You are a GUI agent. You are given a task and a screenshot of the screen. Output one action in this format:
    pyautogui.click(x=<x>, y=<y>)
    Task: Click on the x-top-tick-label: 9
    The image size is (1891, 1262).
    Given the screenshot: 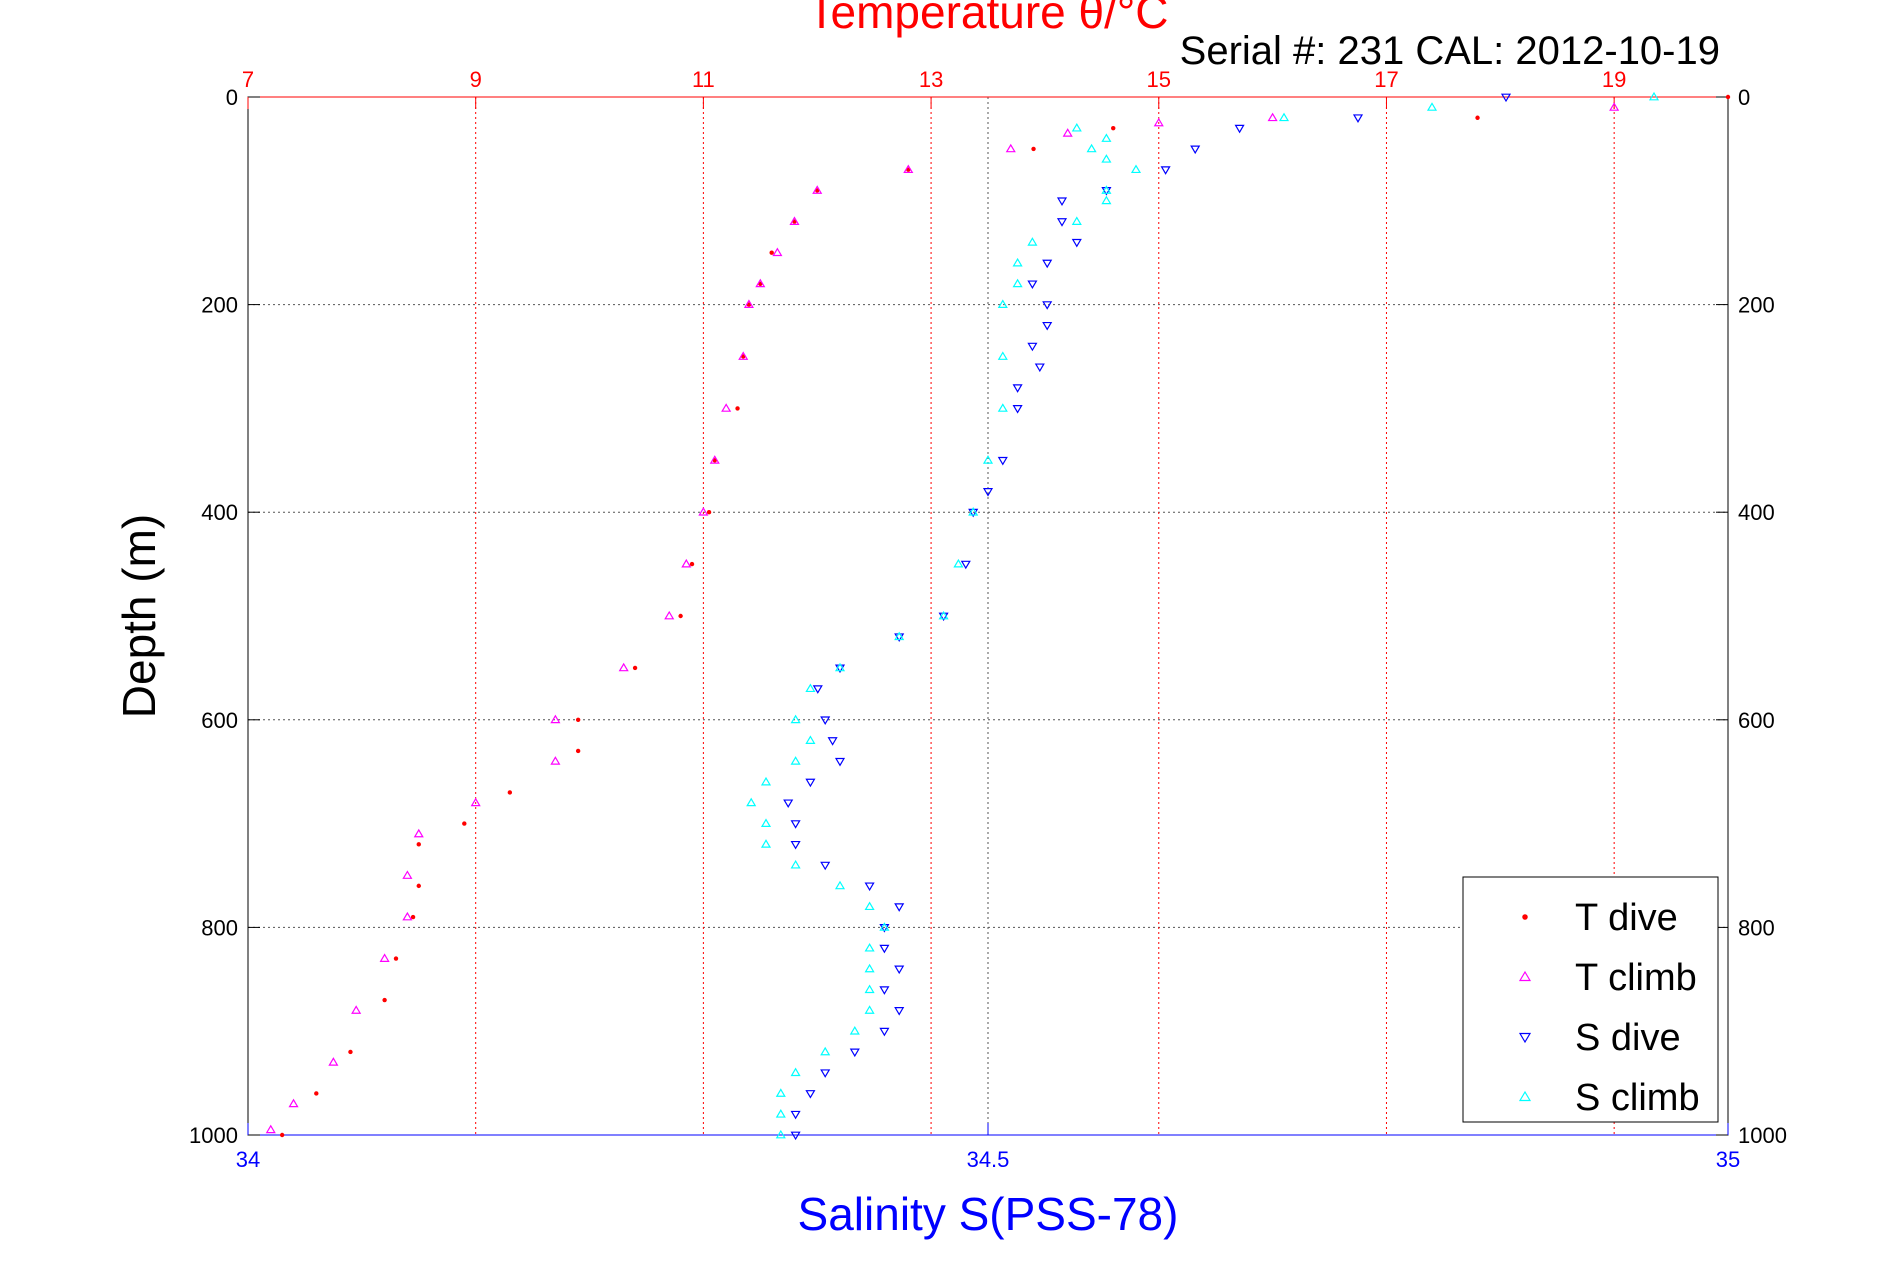 What is the action you would take?
    pyautogui.click(x=476, y=79)
    